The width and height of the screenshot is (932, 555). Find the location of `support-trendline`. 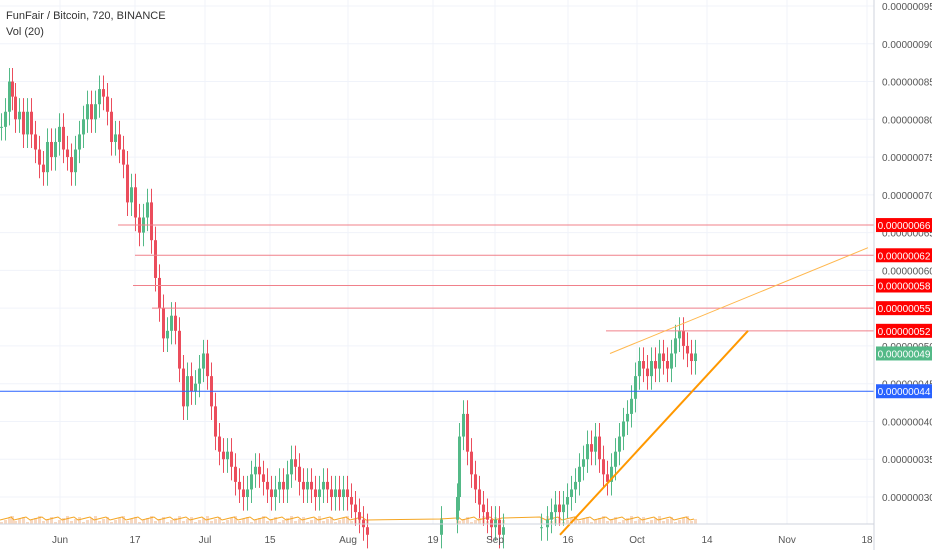

support-trendline is located at coordinates (654, 433).